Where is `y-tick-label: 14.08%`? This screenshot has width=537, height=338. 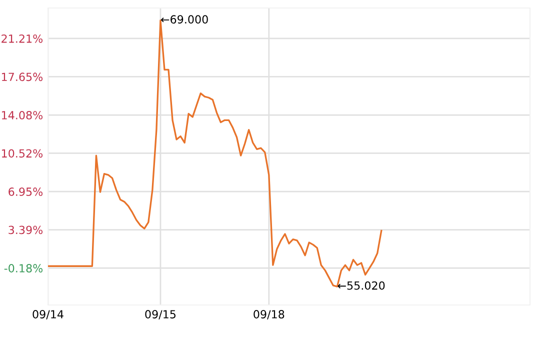 y-tick-label: 14.08% is located at coordinates (22, 115).